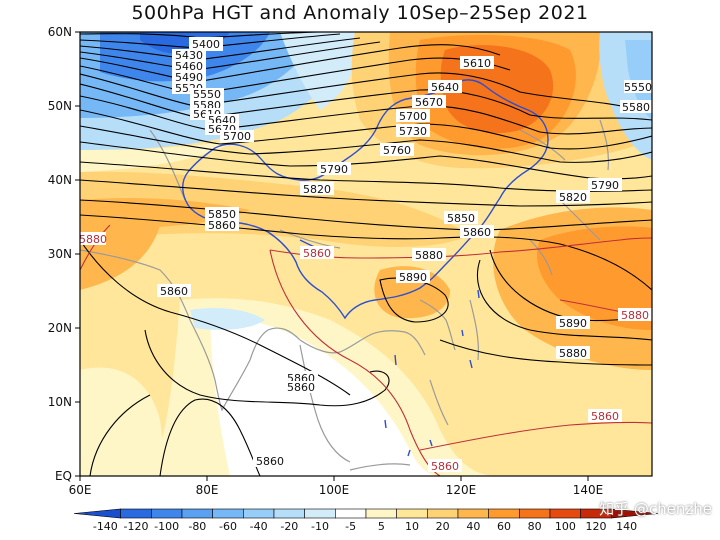 The height and width of the screenshot is (540, 720). Describe the element at coordinates (429, 102) in the screenshot. I see `contour-label: 5670` at that location.